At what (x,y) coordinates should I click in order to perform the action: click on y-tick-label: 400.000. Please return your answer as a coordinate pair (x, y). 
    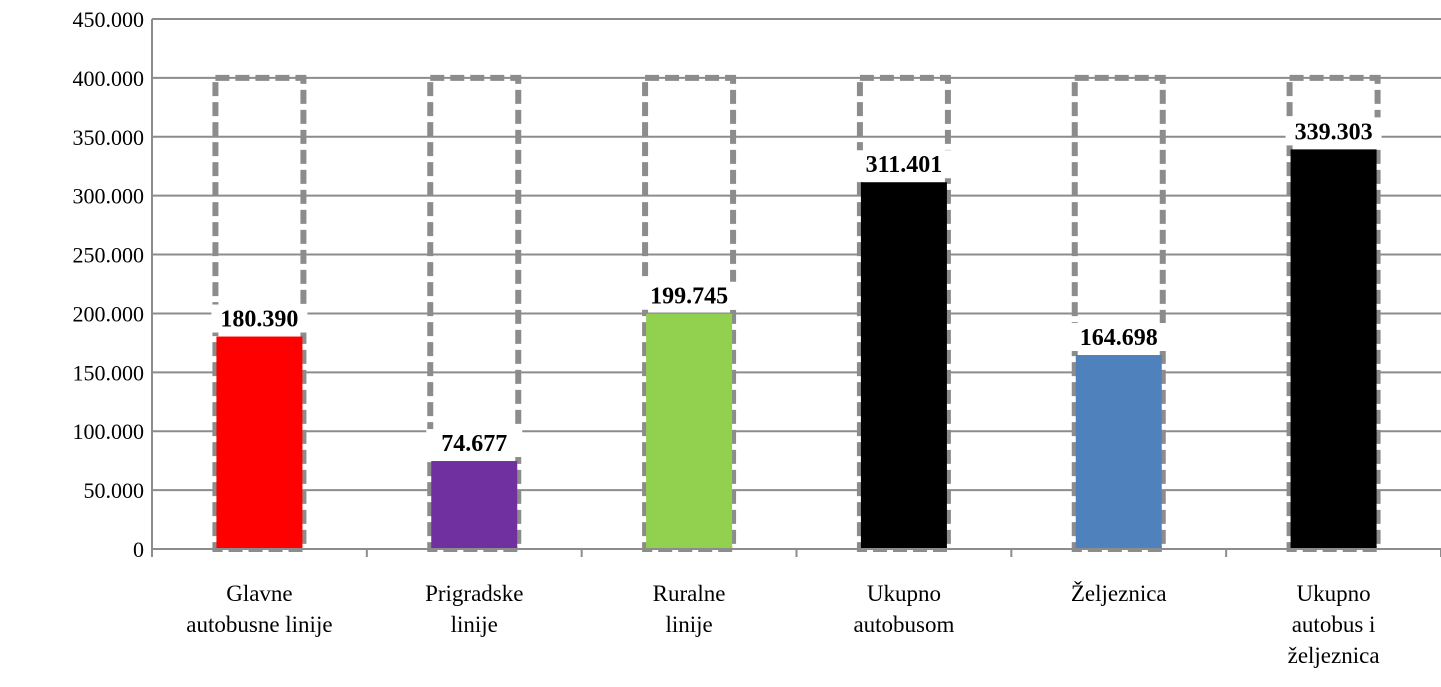
    Looking at the image, I should click on (109, 78).